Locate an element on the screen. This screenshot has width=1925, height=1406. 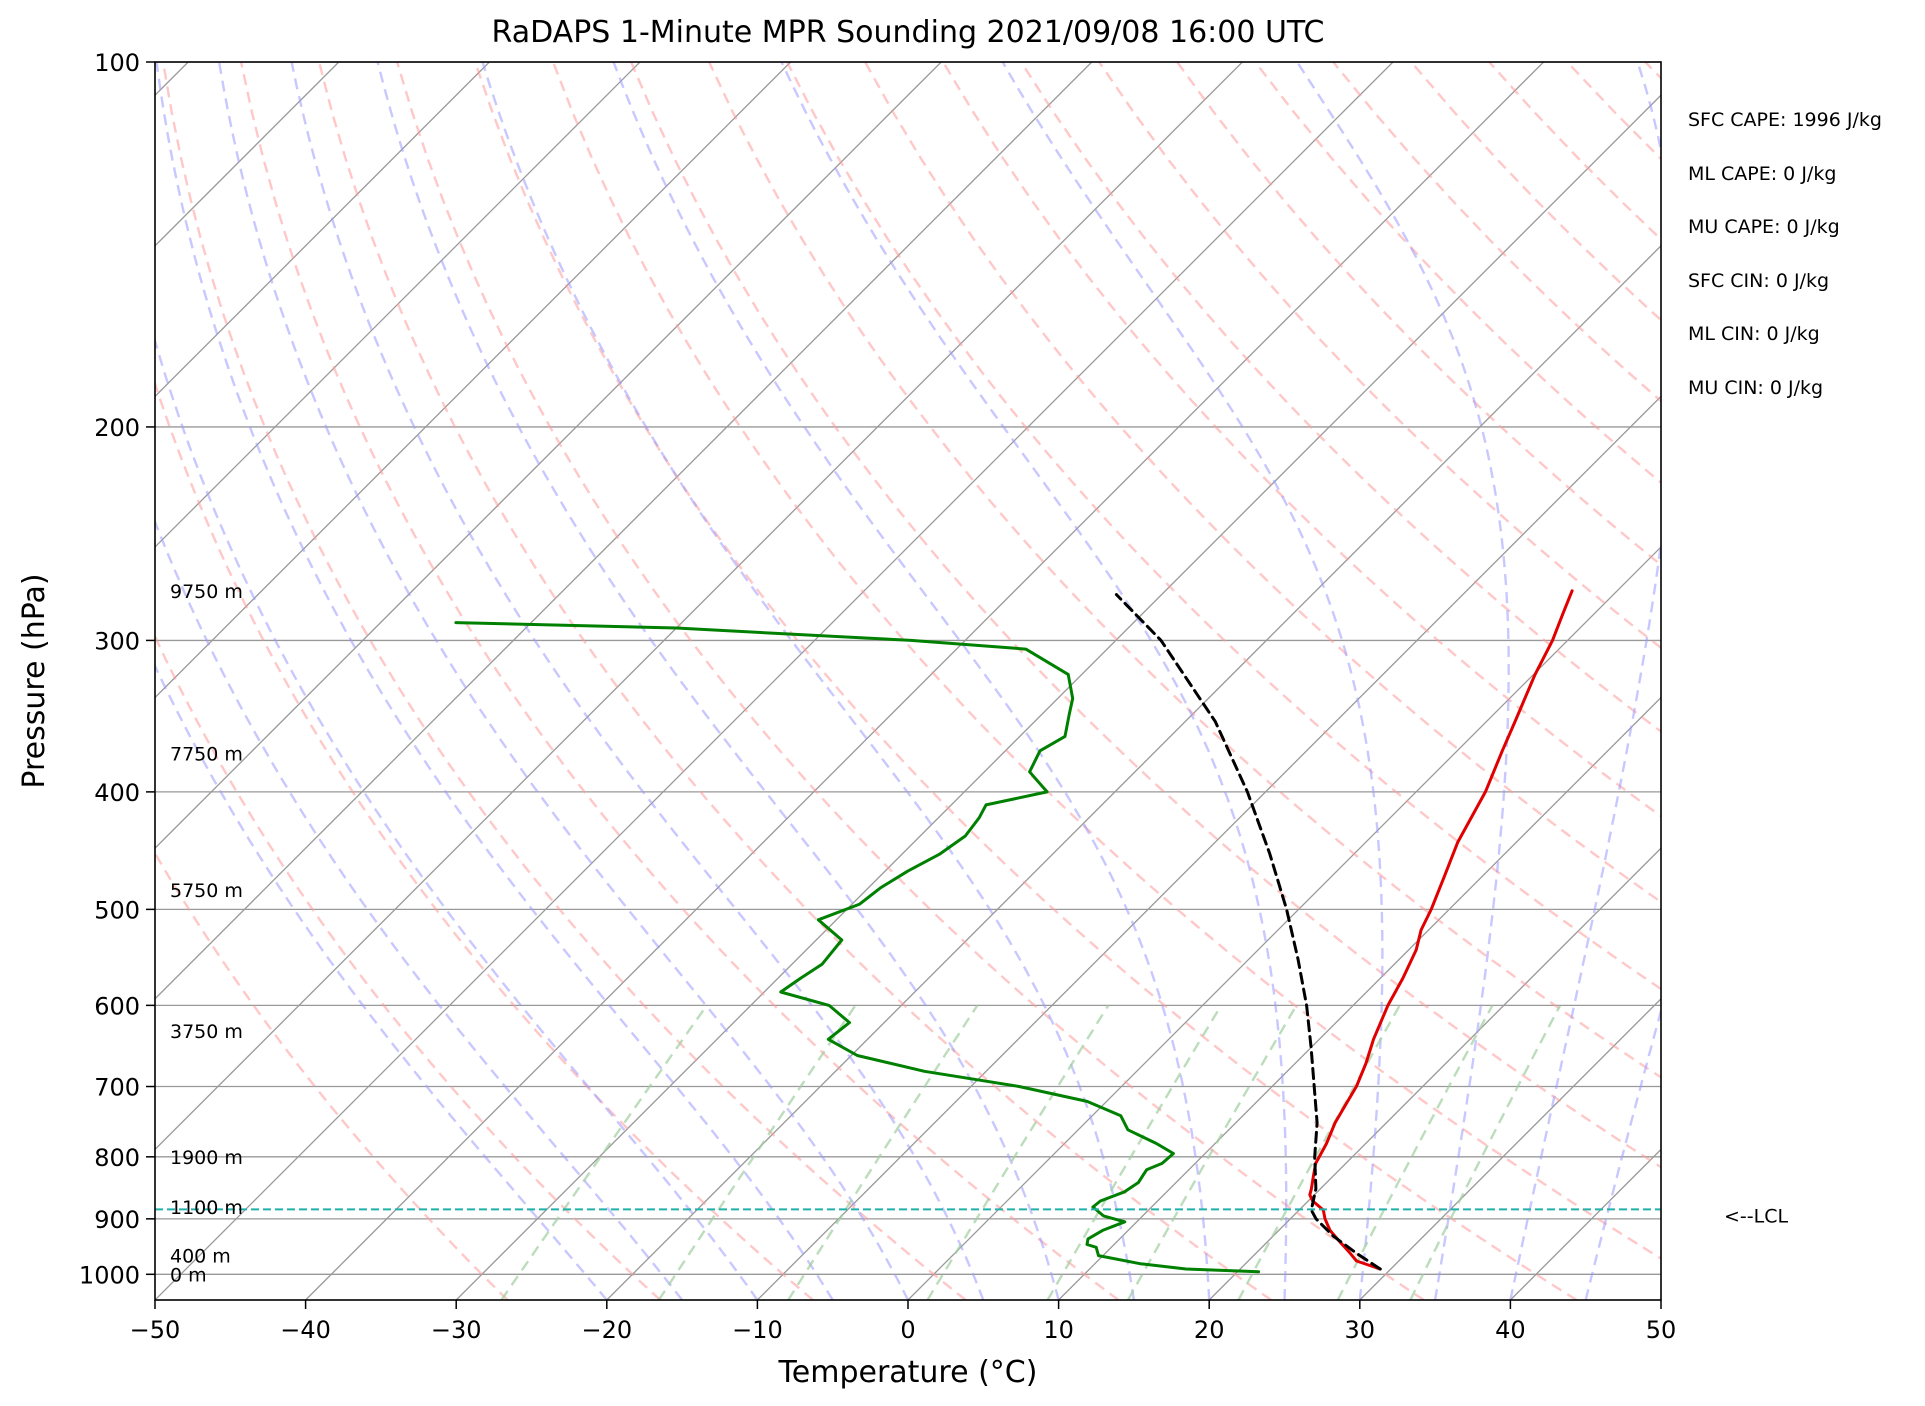
y-tick-label: 200 is located at coordinates (117, 428).